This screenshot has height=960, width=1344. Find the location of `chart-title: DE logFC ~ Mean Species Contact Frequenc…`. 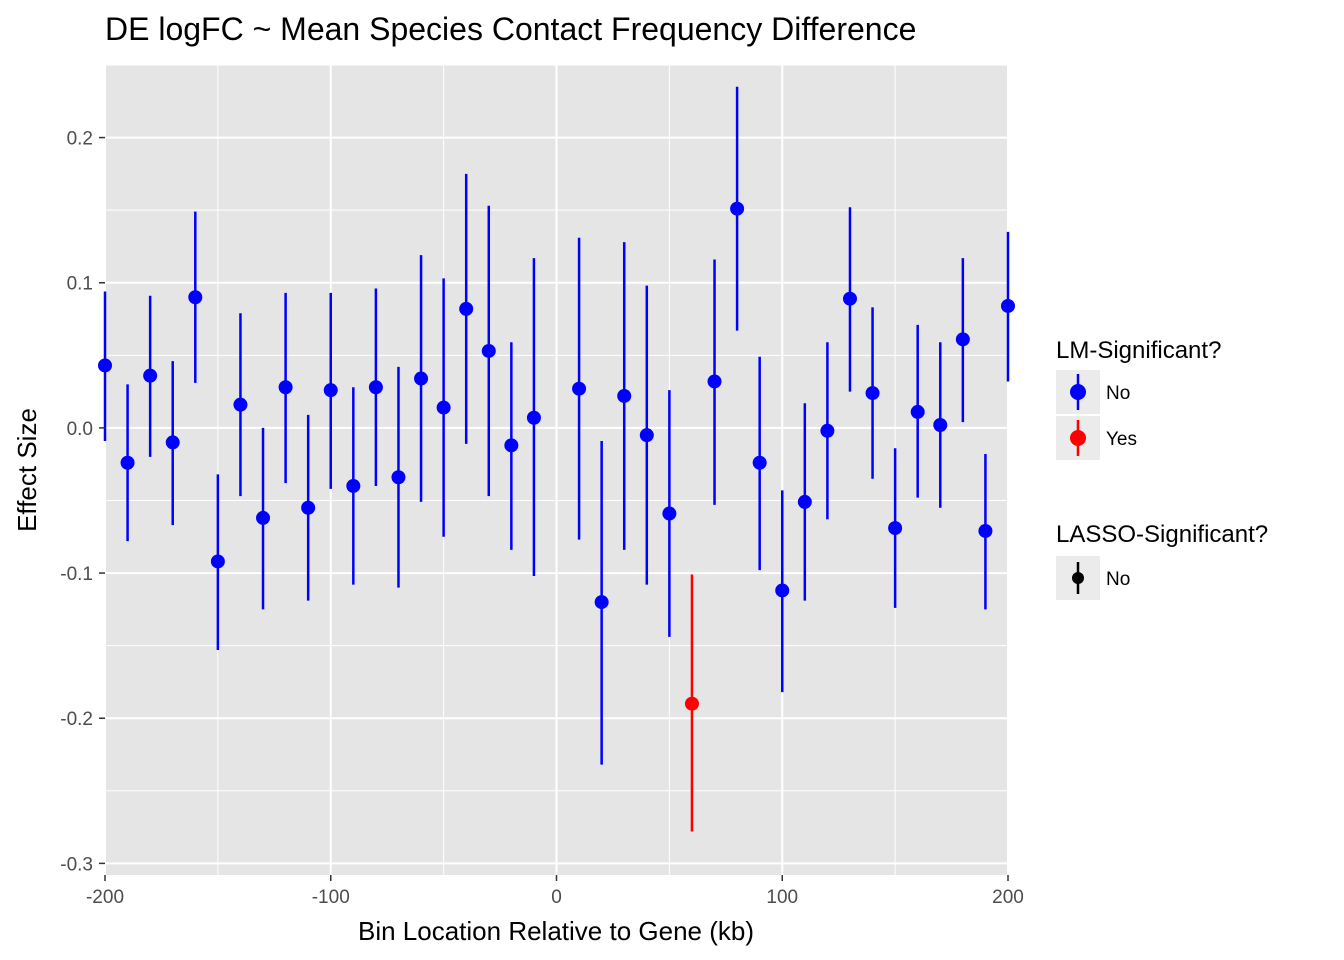

chart-title: DE logFC ~ Mean Species Contact Frequenc… is located at coordinates (510, 29).